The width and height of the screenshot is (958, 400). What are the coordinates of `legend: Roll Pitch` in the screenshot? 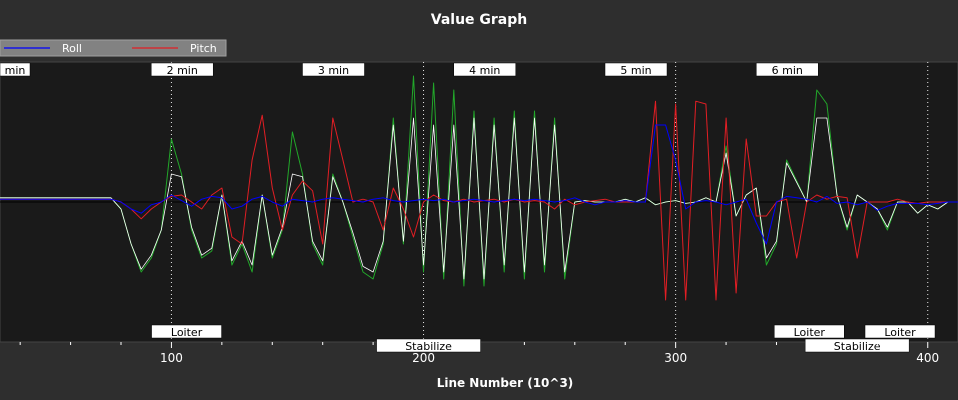 It's located at (113, 48).